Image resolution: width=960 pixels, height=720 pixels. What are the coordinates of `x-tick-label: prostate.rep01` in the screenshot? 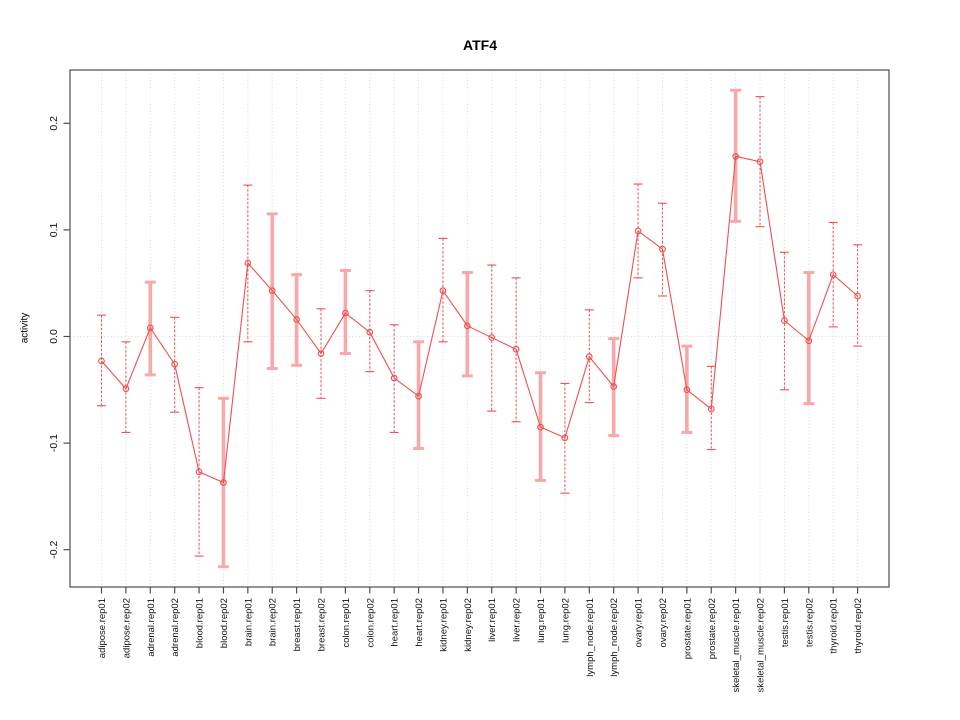 It's located at (687, 628).